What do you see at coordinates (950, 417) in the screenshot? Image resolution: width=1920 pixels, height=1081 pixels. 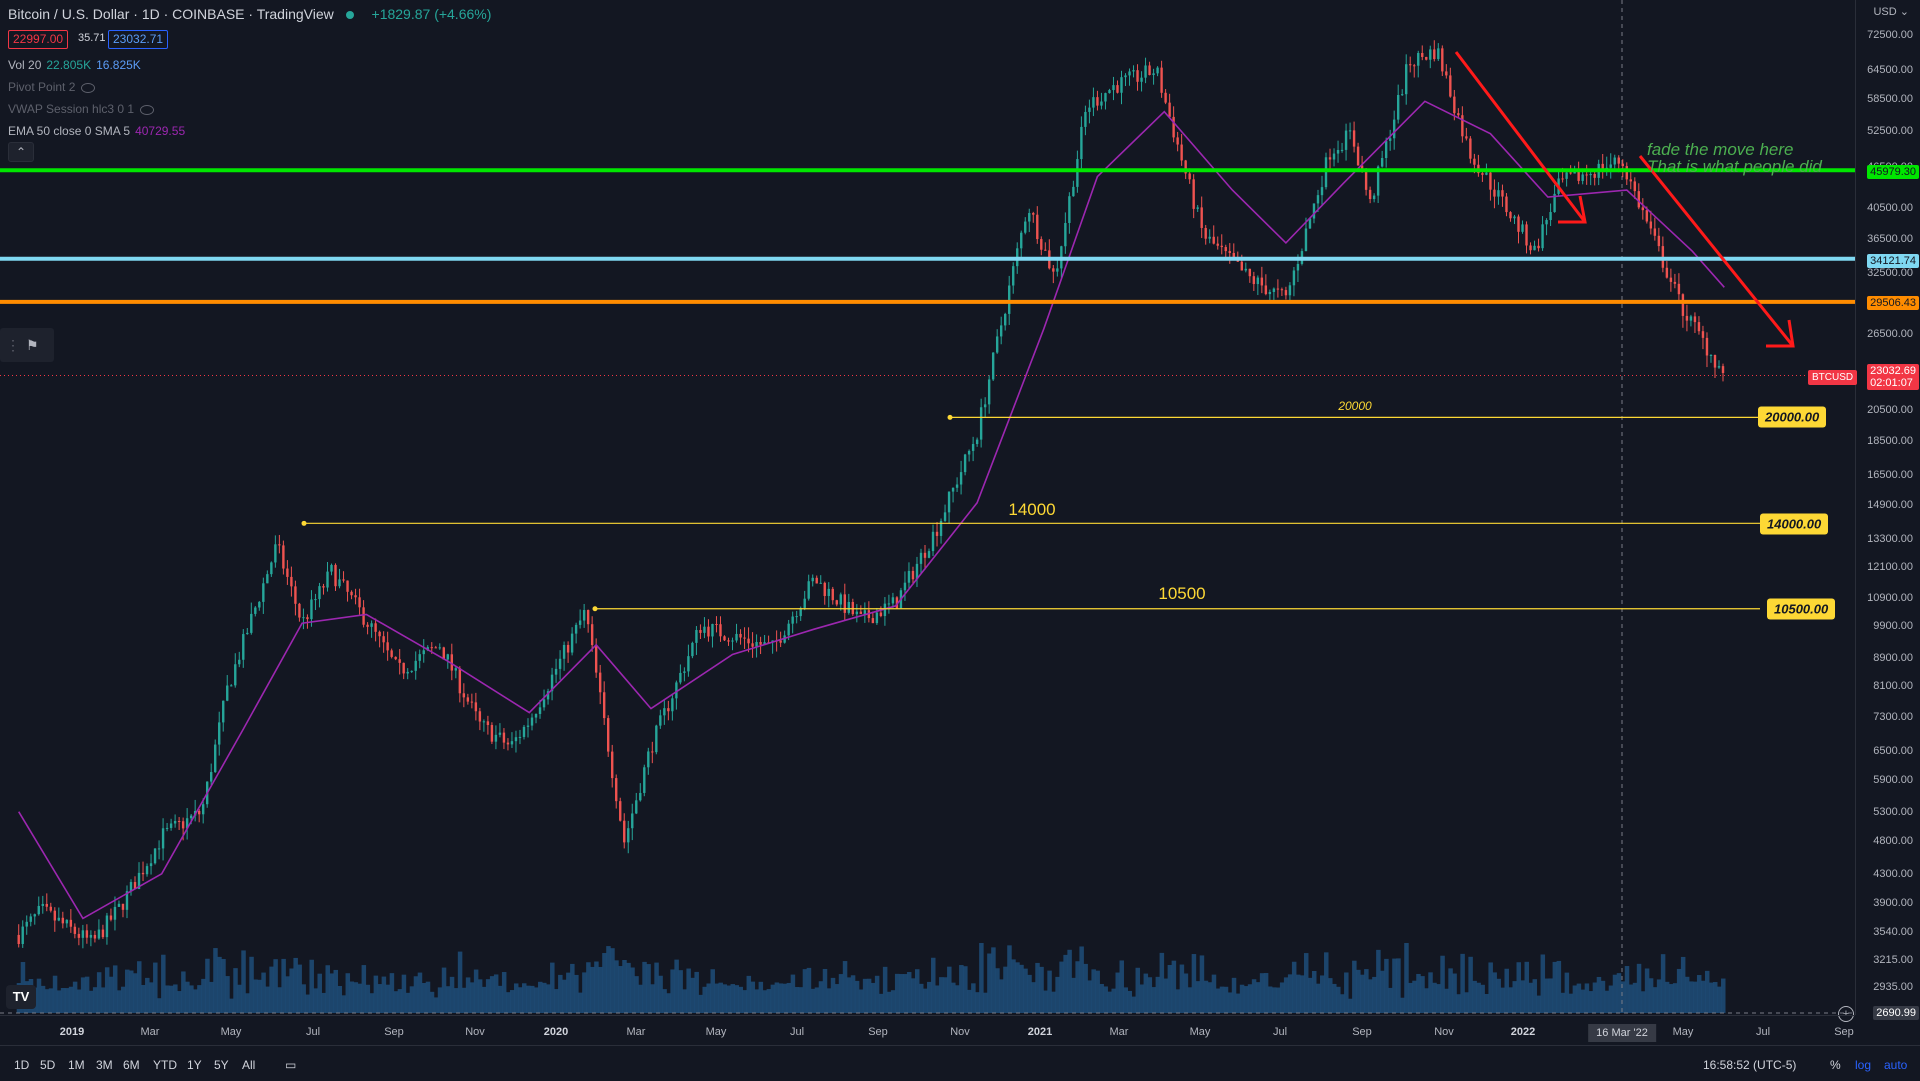 I see `level-20000-line-anchor` at bounding box center [950, 417].